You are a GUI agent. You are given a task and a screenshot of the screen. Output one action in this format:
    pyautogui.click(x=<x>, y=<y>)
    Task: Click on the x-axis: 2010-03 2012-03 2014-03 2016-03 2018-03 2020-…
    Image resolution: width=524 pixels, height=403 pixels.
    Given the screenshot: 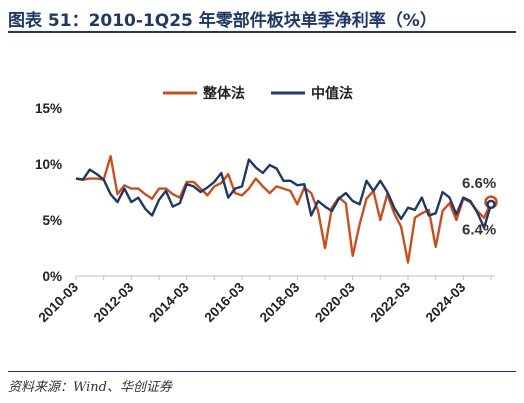 What is the action you would take?
    pyautogui.click(x=265, y=300)
    